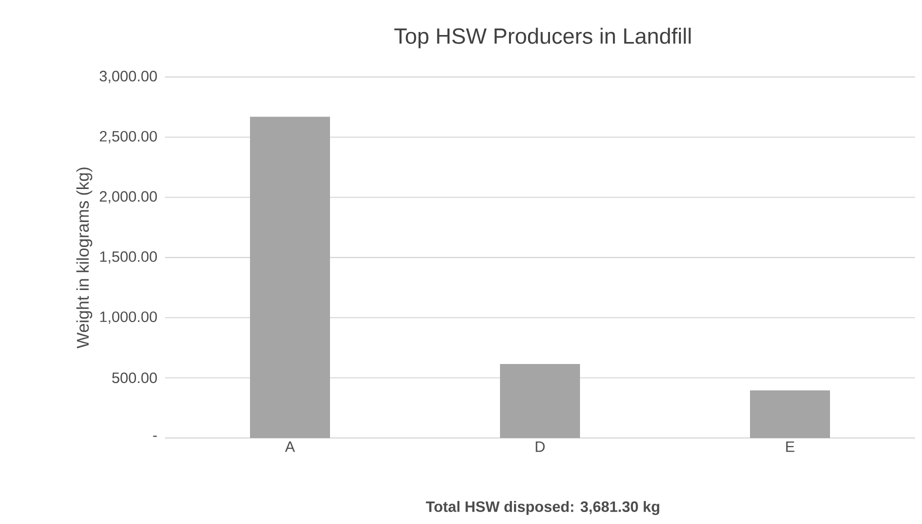 The image size is (922, 524). Describe the element at coordinates (543, 508) in the screenshot. I see `x-axis-title: Total HSW disposed: 3,681.30 kg` at that location.